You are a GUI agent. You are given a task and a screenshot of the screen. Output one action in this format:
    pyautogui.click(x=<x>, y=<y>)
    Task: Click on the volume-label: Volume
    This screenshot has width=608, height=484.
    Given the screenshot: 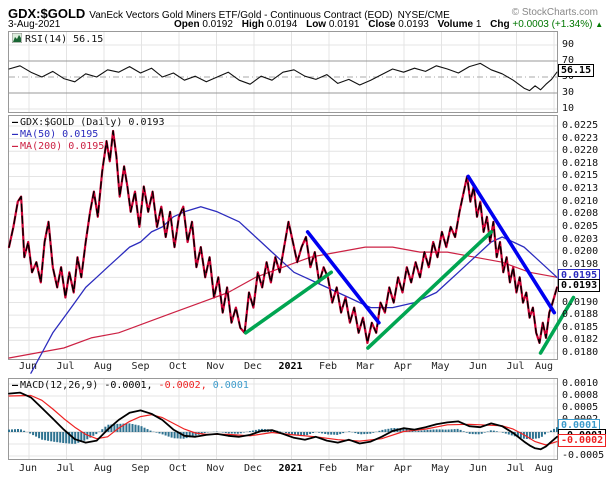 What is the action you would take?
    pyautogui.click(x=455, y=24)
    